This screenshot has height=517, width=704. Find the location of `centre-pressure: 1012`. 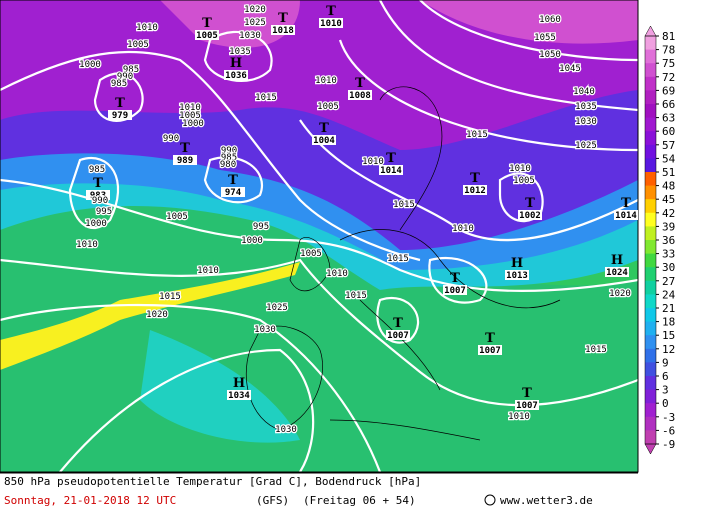

centre-pressure: 1012 is located at coordinates (475, 191).